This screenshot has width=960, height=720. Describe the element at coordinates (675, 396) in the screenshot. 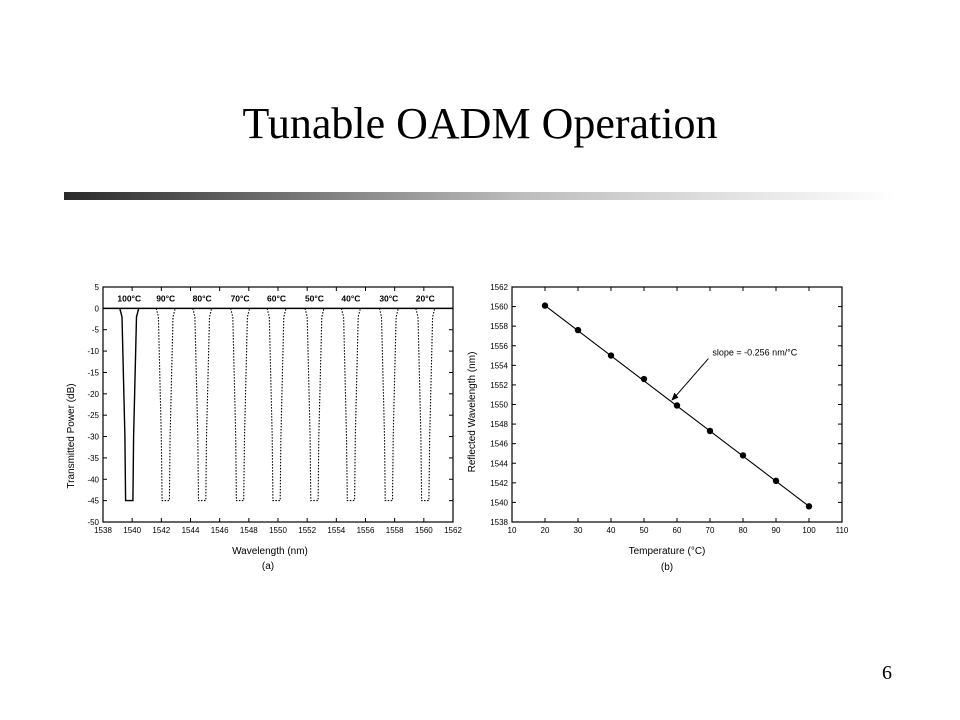

I see `chart-b-annotation-arrowhead` at that location.